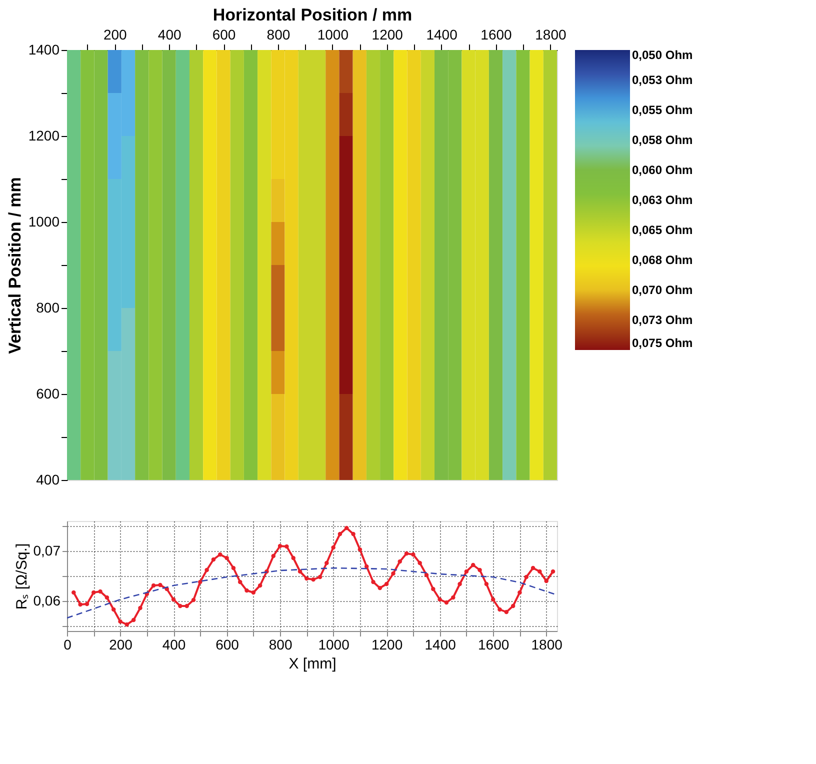 Image resolution: width=816 pixels, height=764 pixels. What do you see at coordinates (662, 170) in the screenshot?
I see `color-bar-label: 0,060 Ohm` at bounding box center [662, 170].